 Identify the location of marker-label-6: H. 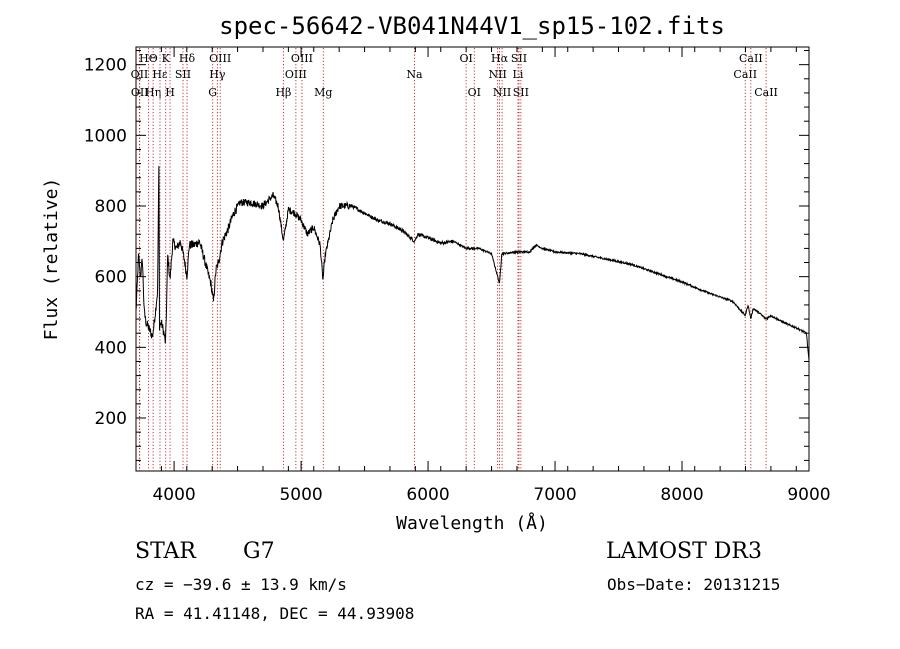
(170, 92).